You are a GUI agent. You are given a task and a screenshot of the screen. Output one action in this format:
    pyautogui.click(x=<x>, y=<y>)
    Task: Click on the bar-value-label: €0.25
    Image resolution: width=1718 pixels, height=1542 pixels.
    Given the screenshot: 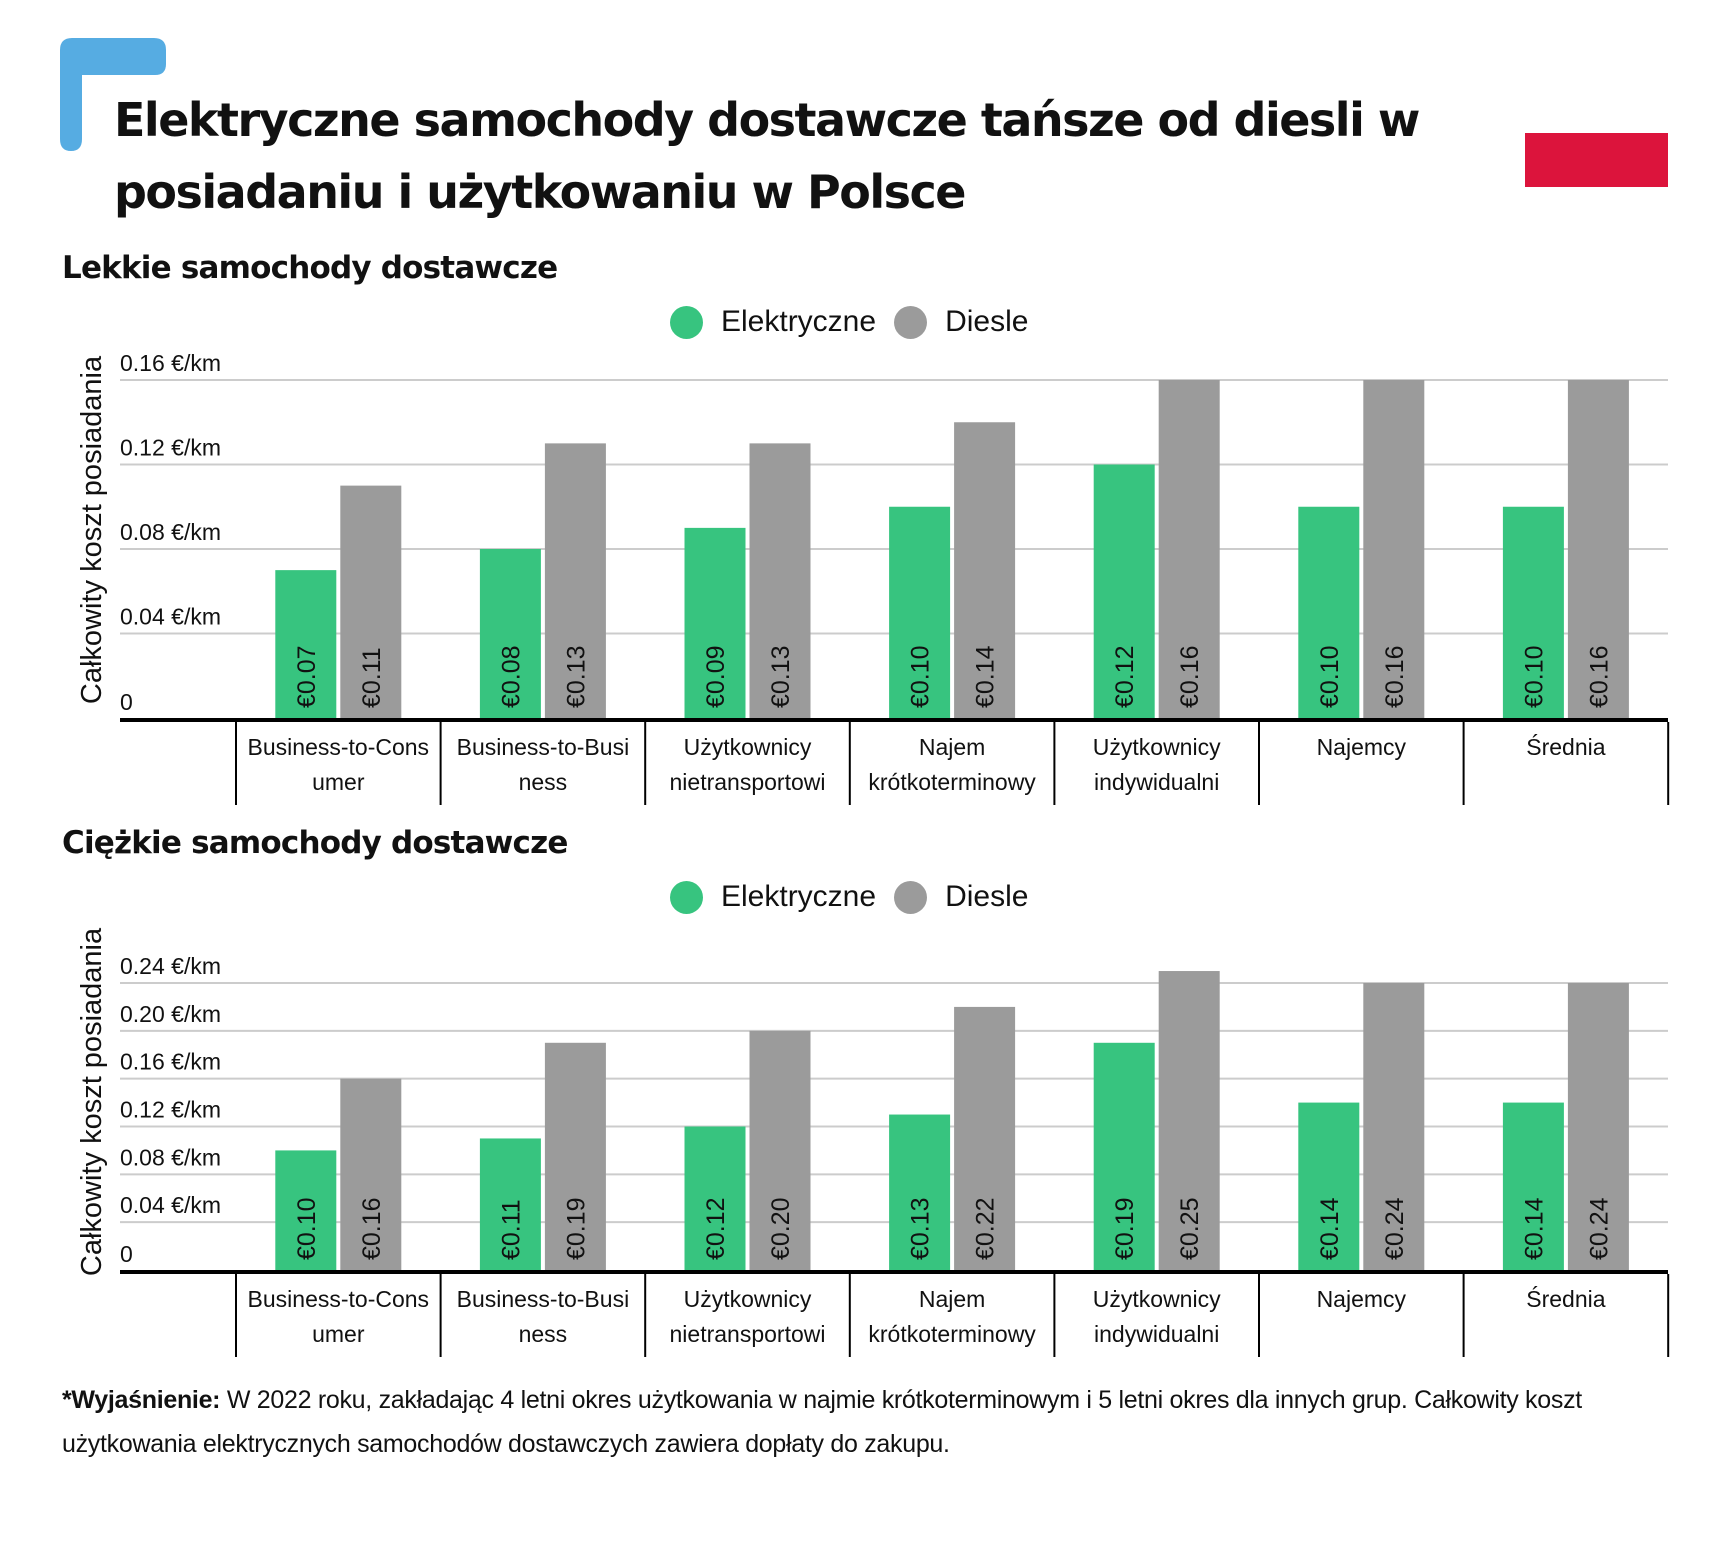 What is the action you would take?
    pyautogui.click(x=1190, y=1228)
    